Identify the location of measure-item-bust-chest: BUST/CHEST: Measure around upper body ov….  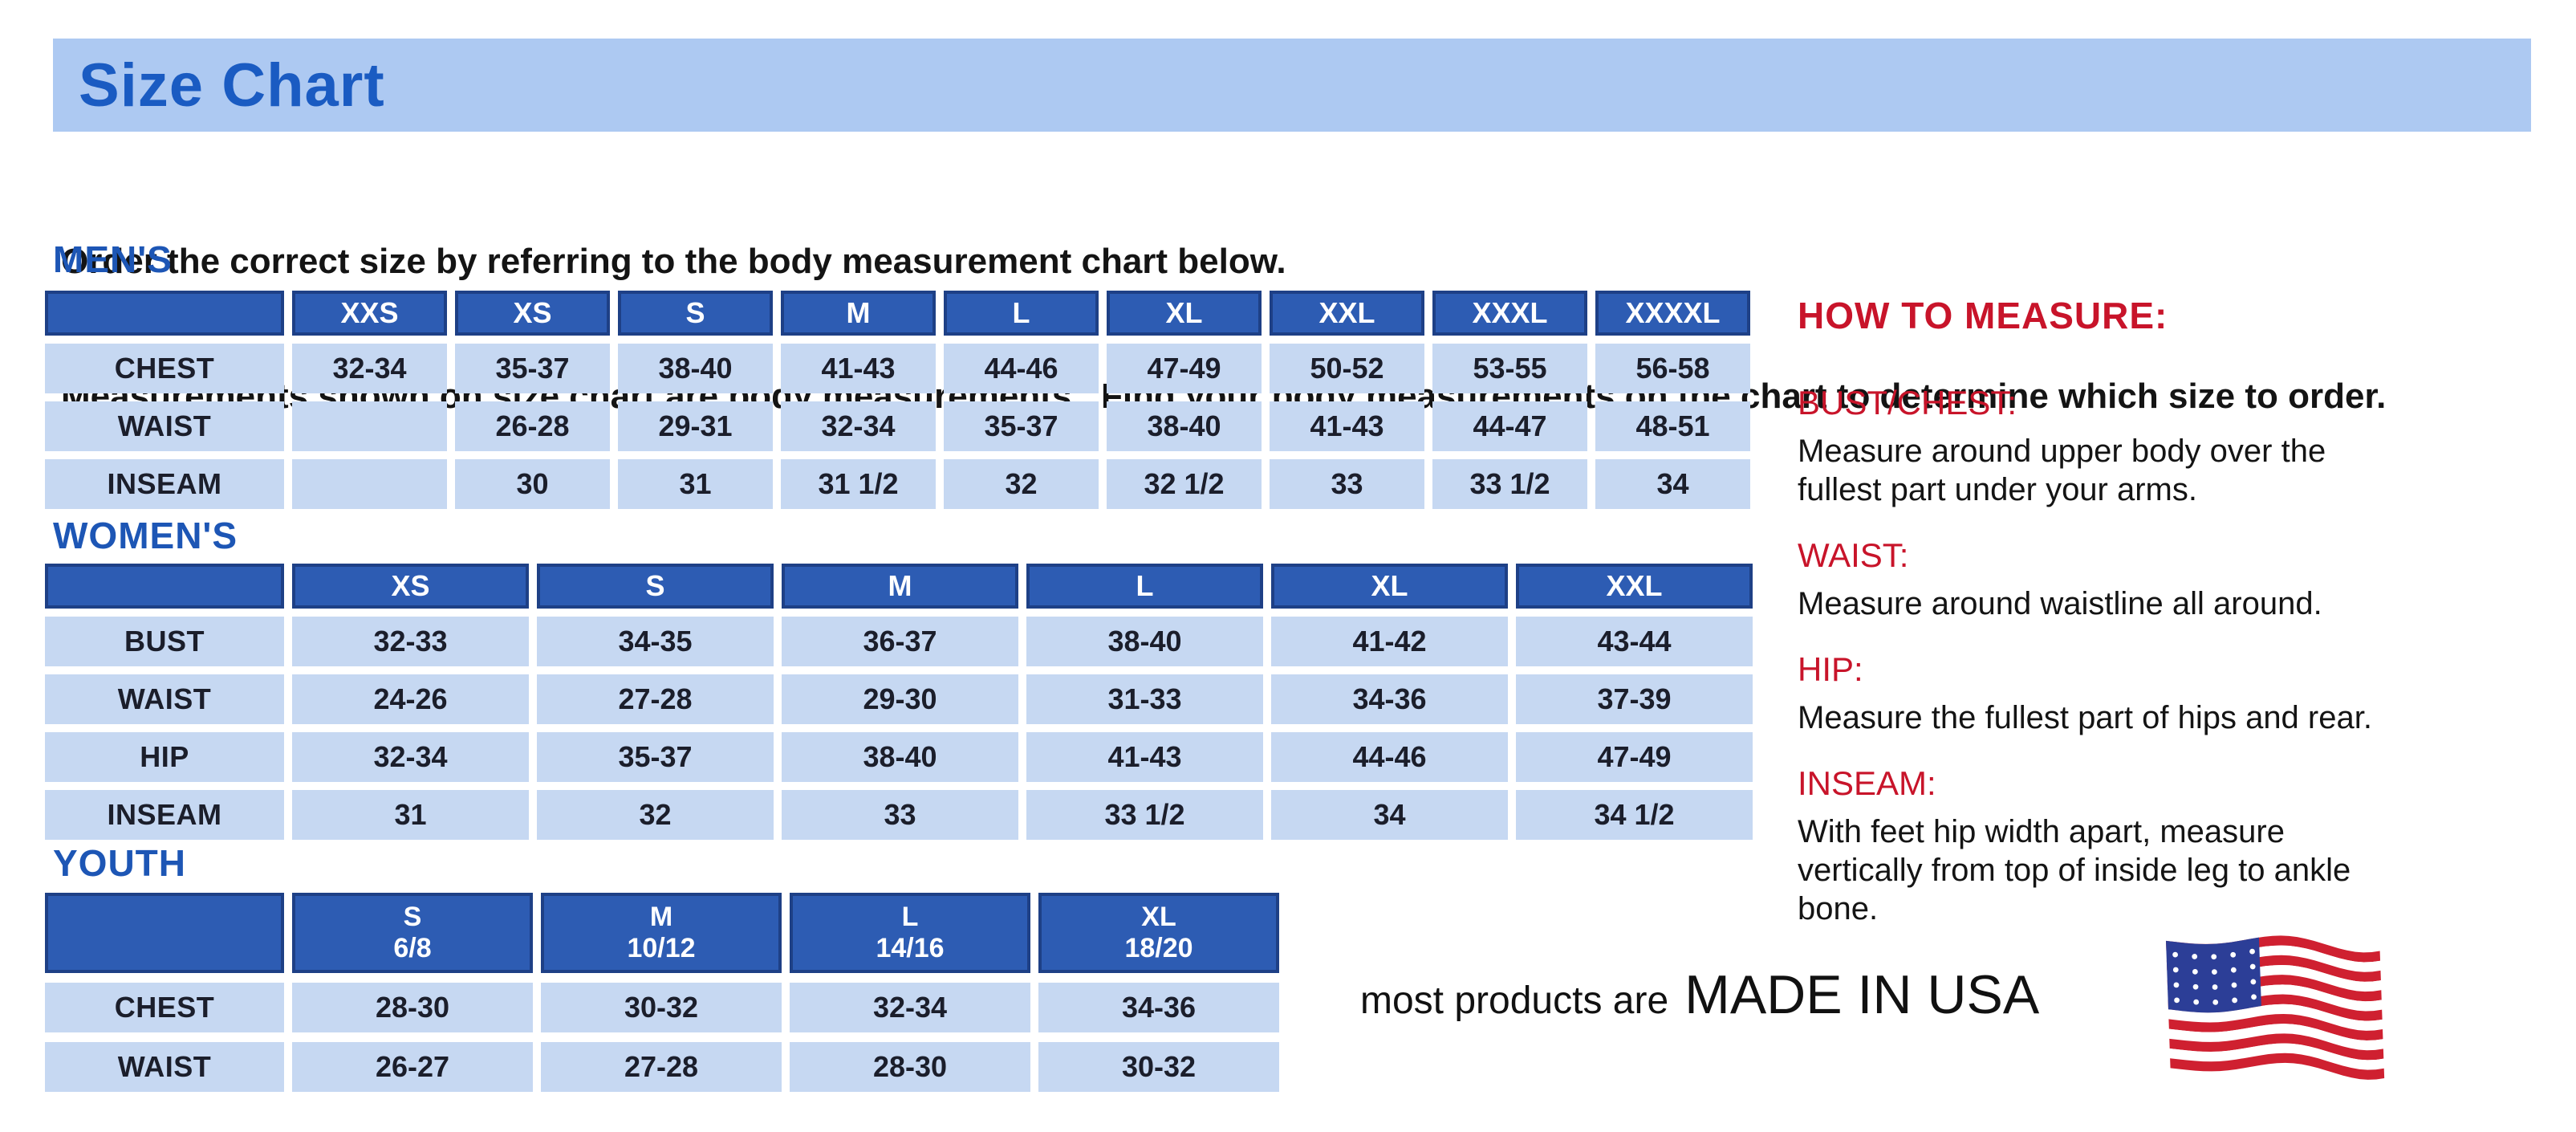
(2187, 446).